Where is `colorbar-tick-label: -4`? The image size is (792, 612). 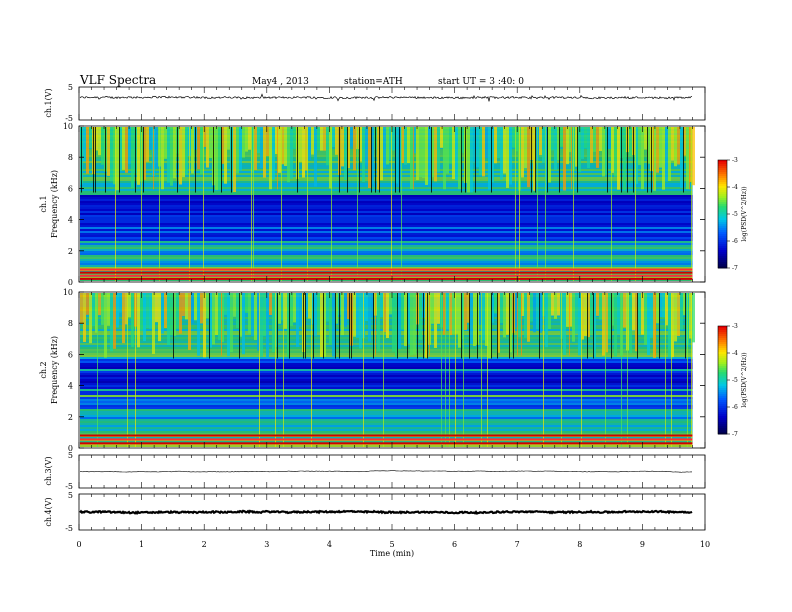 colorbar-tick-label: -4 is located at coordinates (735, 353).